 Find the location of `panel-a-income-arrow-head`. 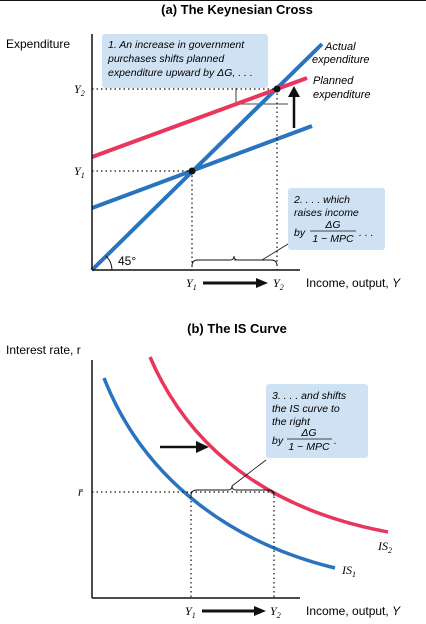

panel-a-income-arrow-head is located at coordinates (262, 283).